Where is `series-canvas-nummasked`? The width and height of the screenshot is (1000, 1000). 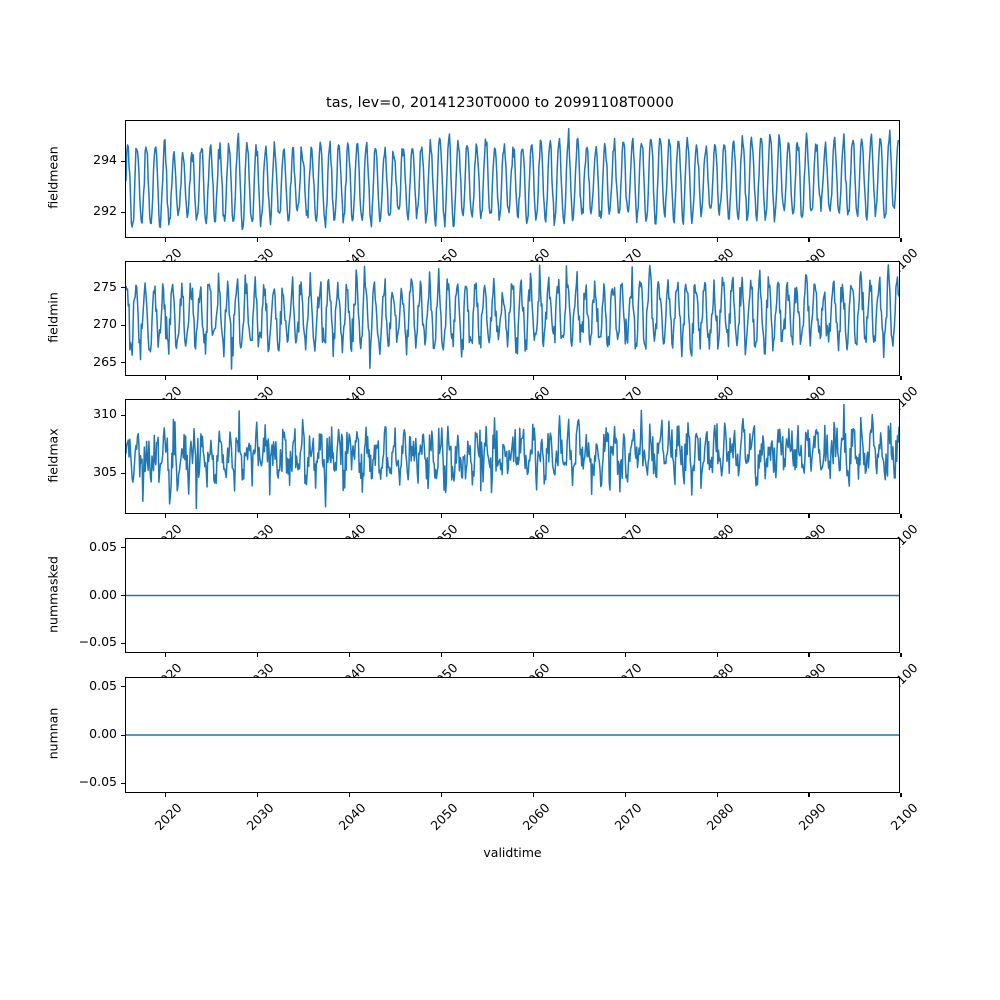 series-canvas-nummasked is located at coordinates (512, 595).